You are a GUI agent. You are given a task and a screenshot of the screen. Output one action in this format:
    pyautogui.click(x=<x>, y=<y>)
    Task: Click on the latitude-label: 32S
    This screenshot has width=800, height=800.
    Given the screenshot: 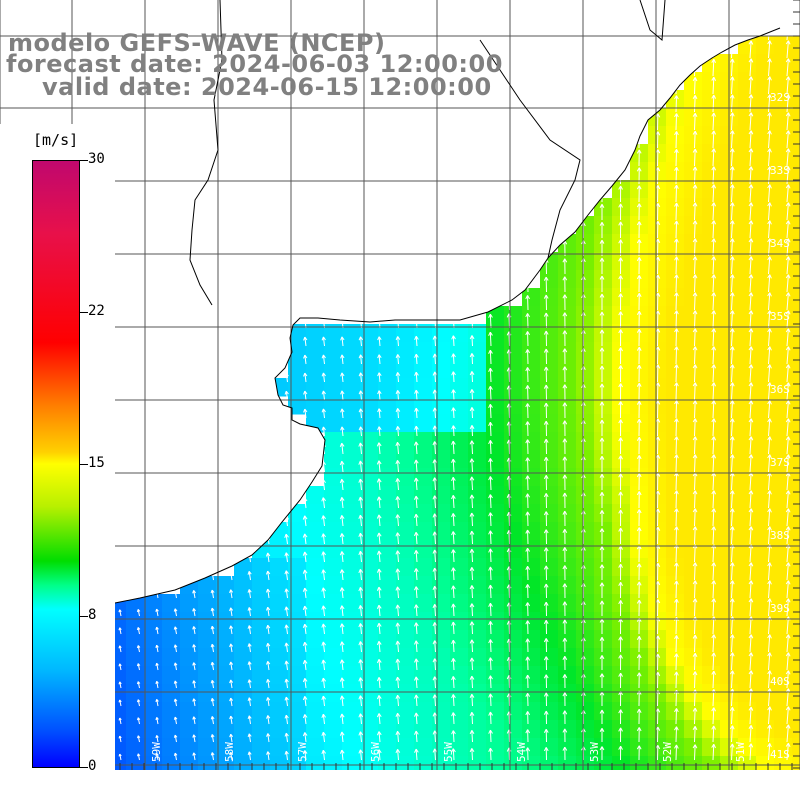 What is the action you would take?
    pyautogui.click(x=780, y=97)
    